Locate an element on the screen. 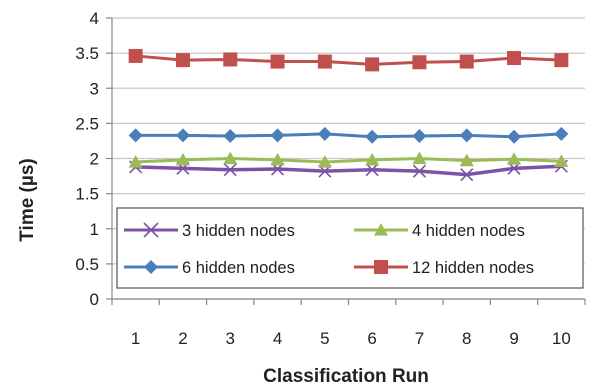 This screenshot has width=598, height=392. y-tick-label: 3.5 is located at coordinates (87, 53).